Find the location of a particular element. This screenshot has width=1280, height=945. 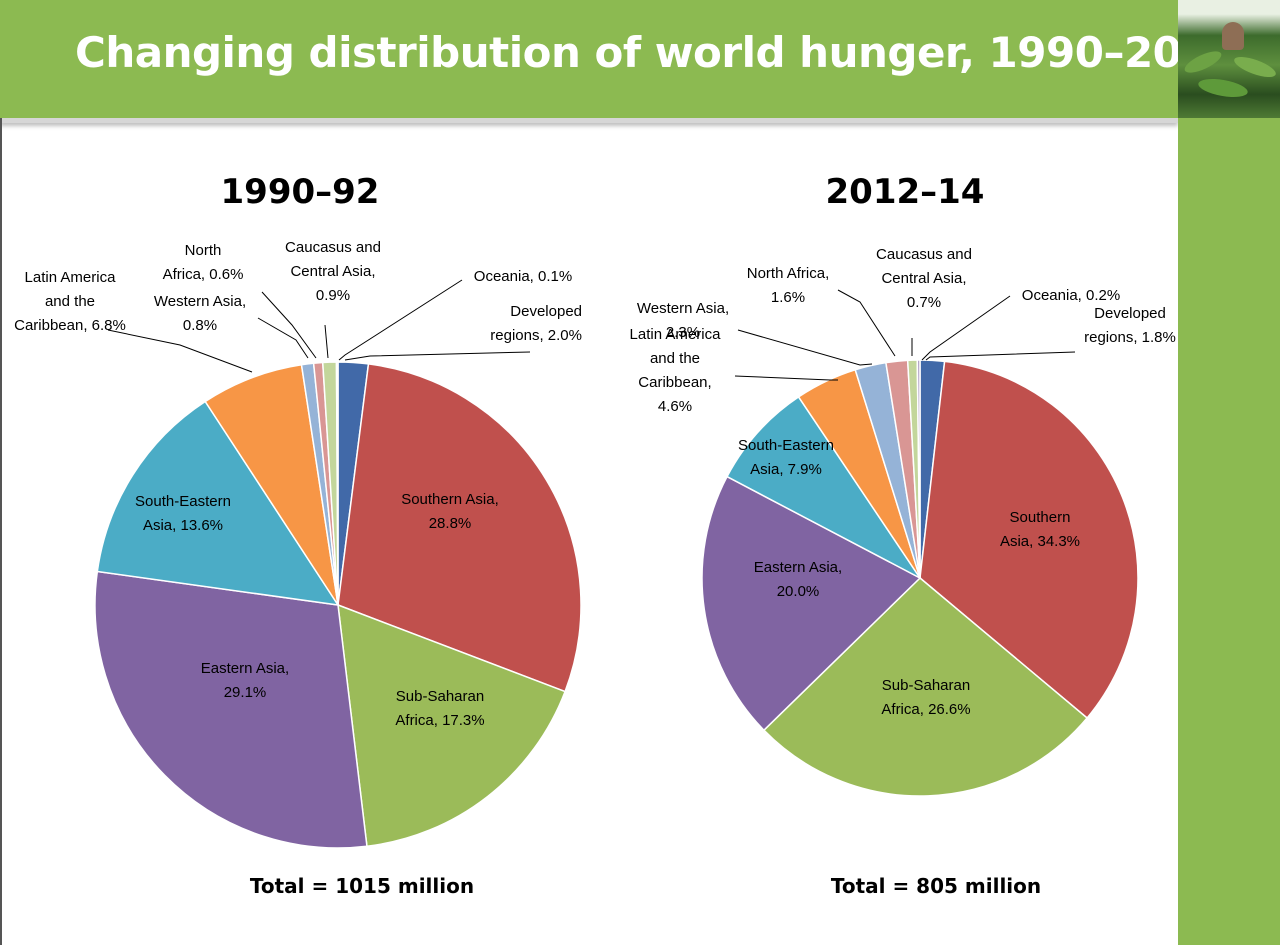

data-label-developed-regions: Developed regions, 1.8% is located at coordinates (1130, 325).